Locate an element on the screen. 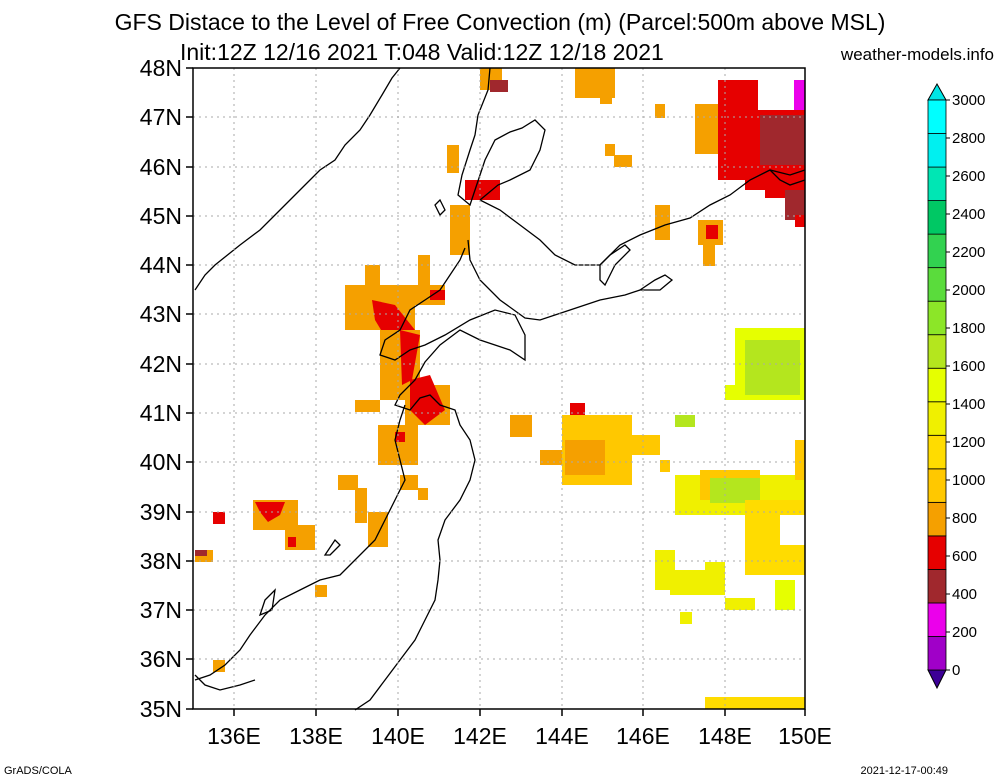  lat-label: 44N is located at coordinates (161, 265).